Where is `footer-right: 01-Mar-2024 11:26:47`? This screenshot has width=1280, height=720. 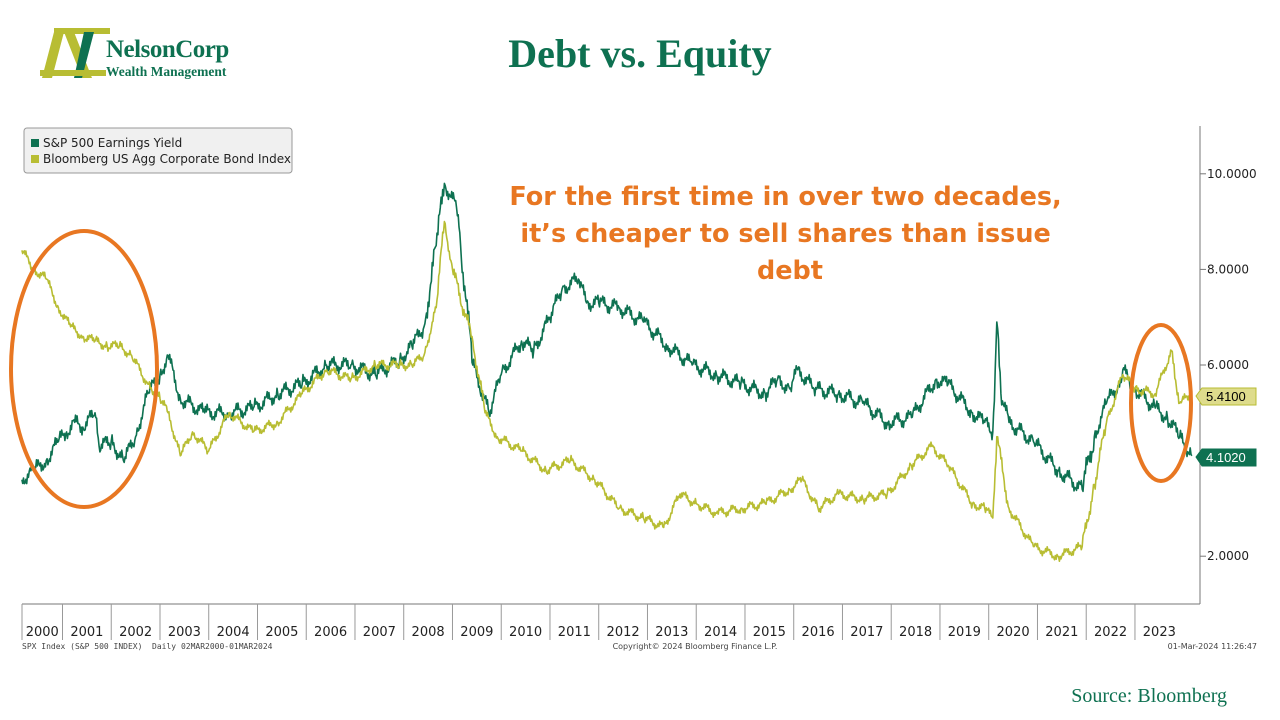
footer-right: 01-Mar-2024 11:26:47 is located at coordinates (1212, 646).